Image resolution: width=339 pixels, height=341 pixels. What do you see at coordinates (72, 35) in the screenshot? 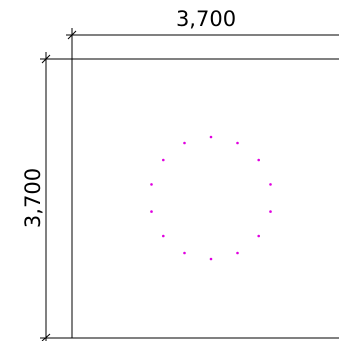
I see `top-dimension-tick` at bounding box center [72, 35].